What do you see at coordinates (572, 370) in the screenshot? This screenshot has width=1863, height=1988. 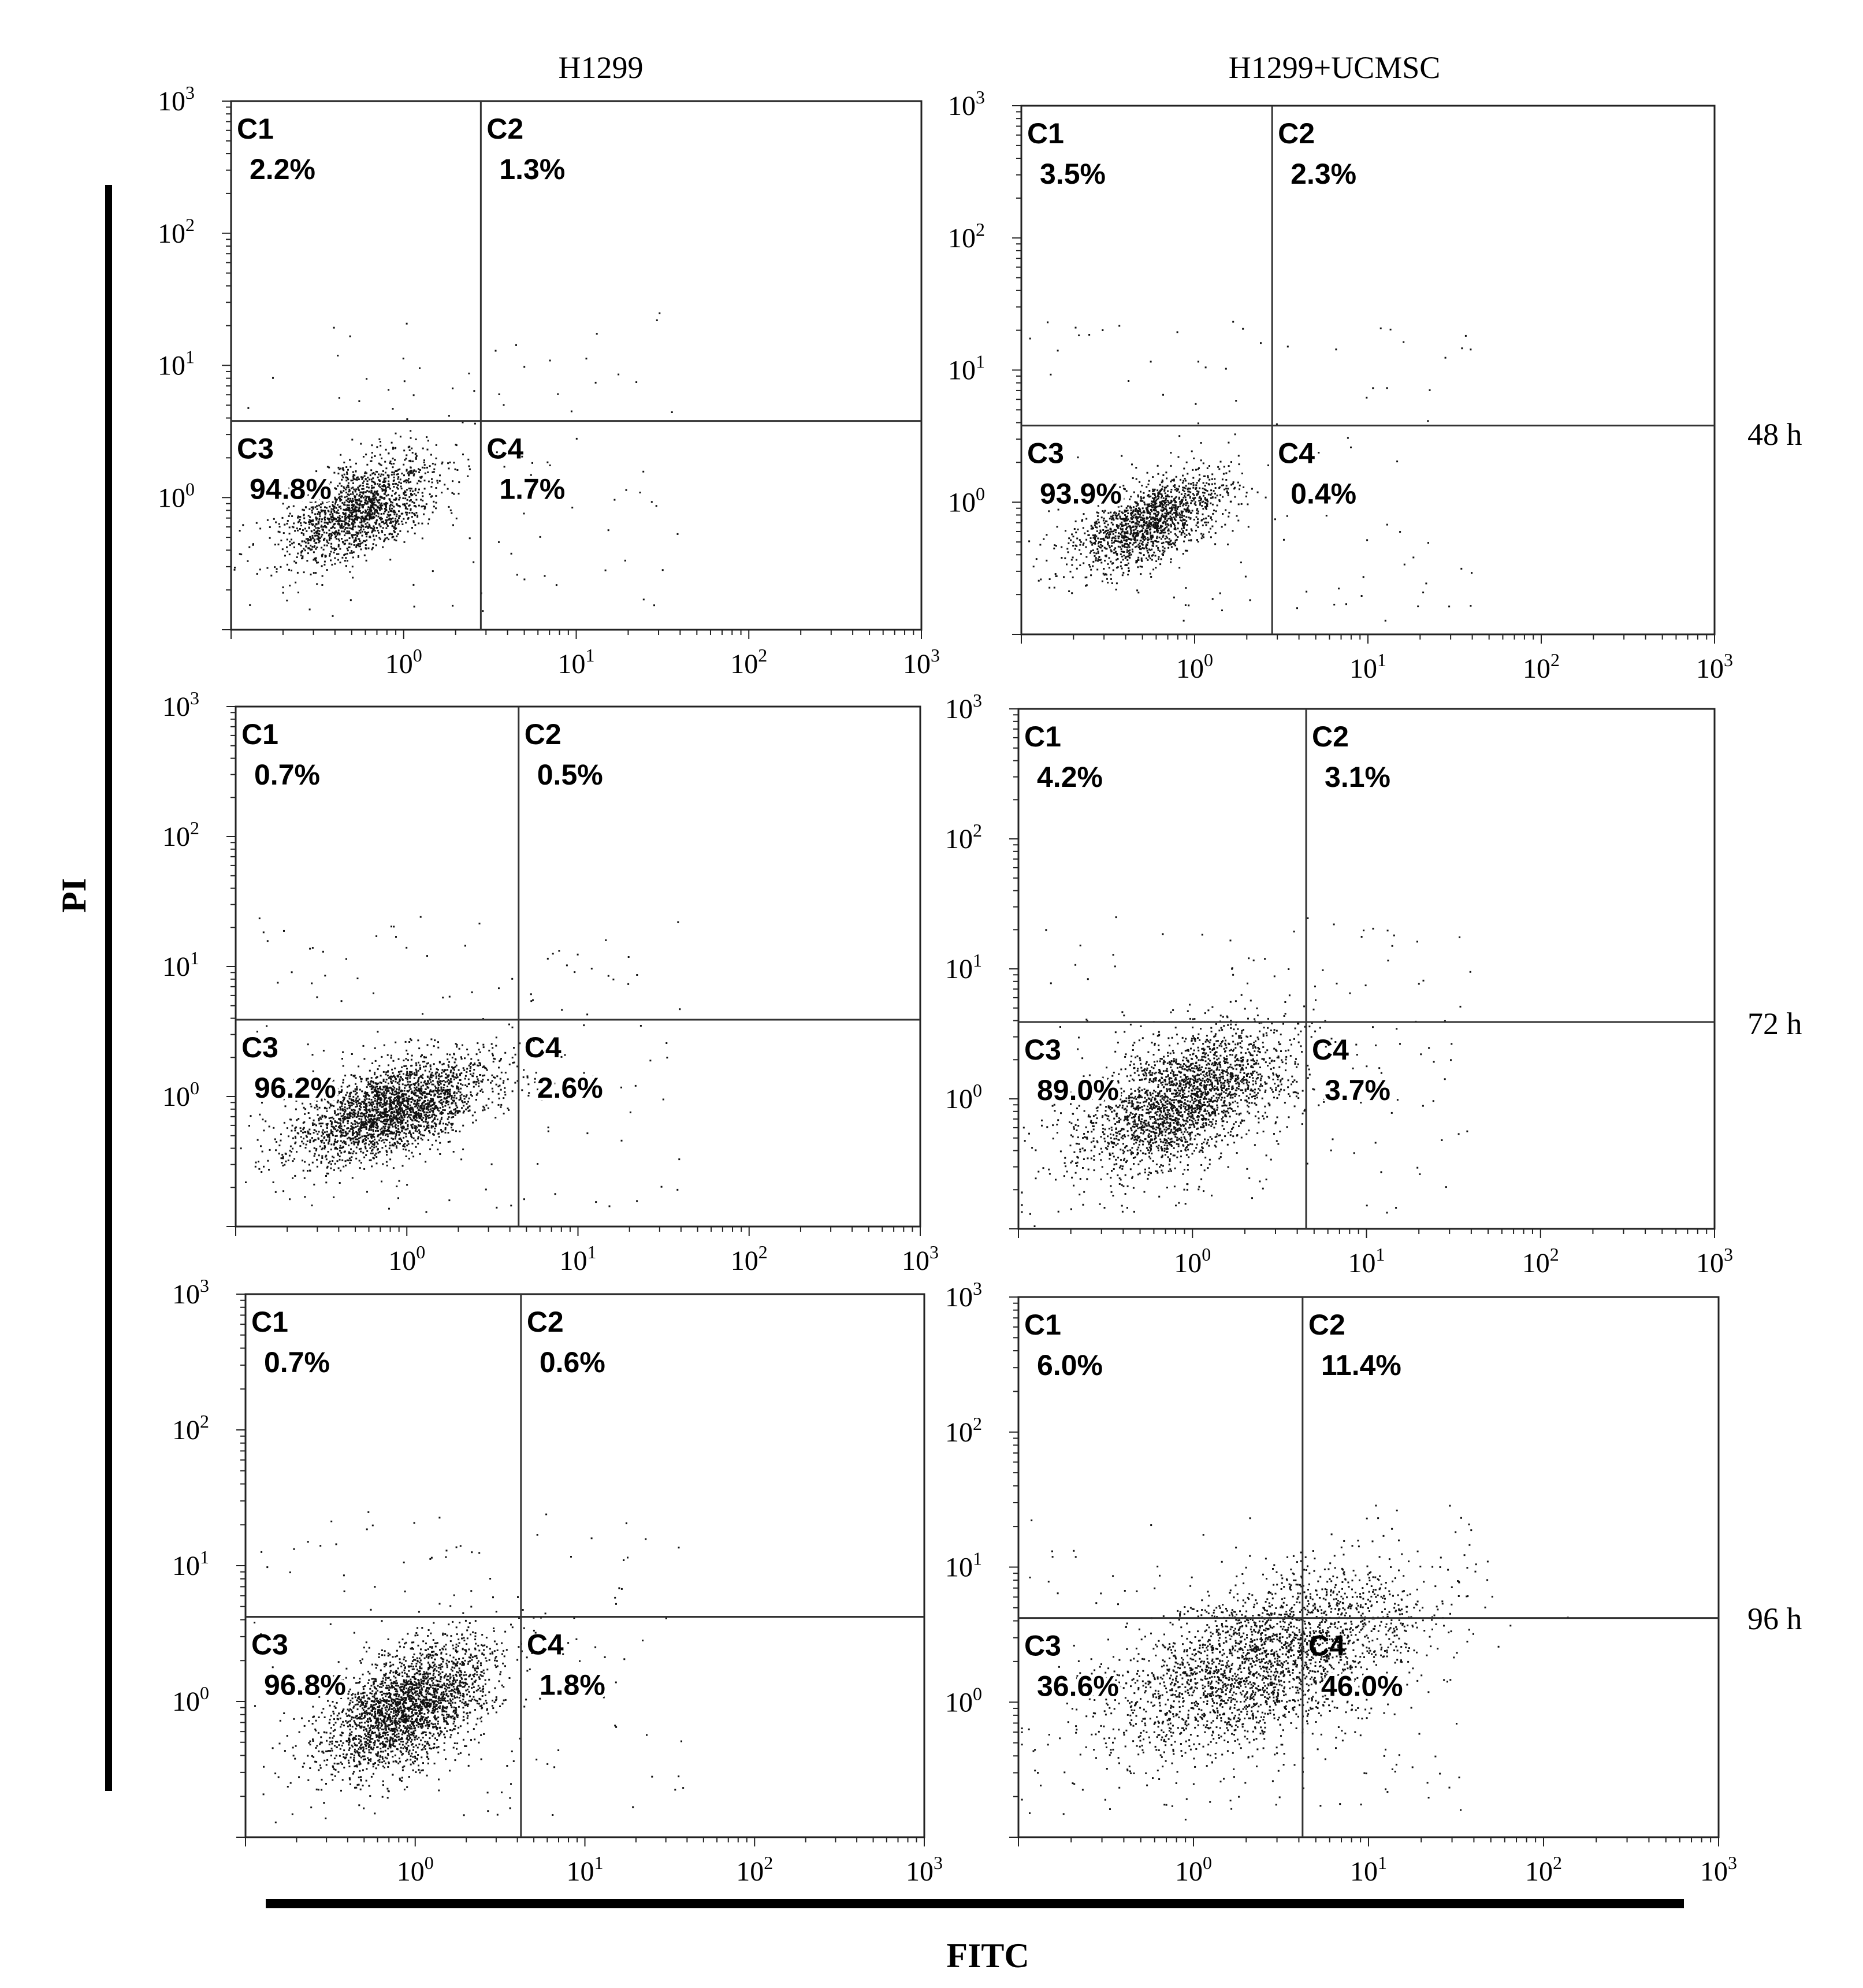 I see `axis-ticks` at bounding box center [572, 370].